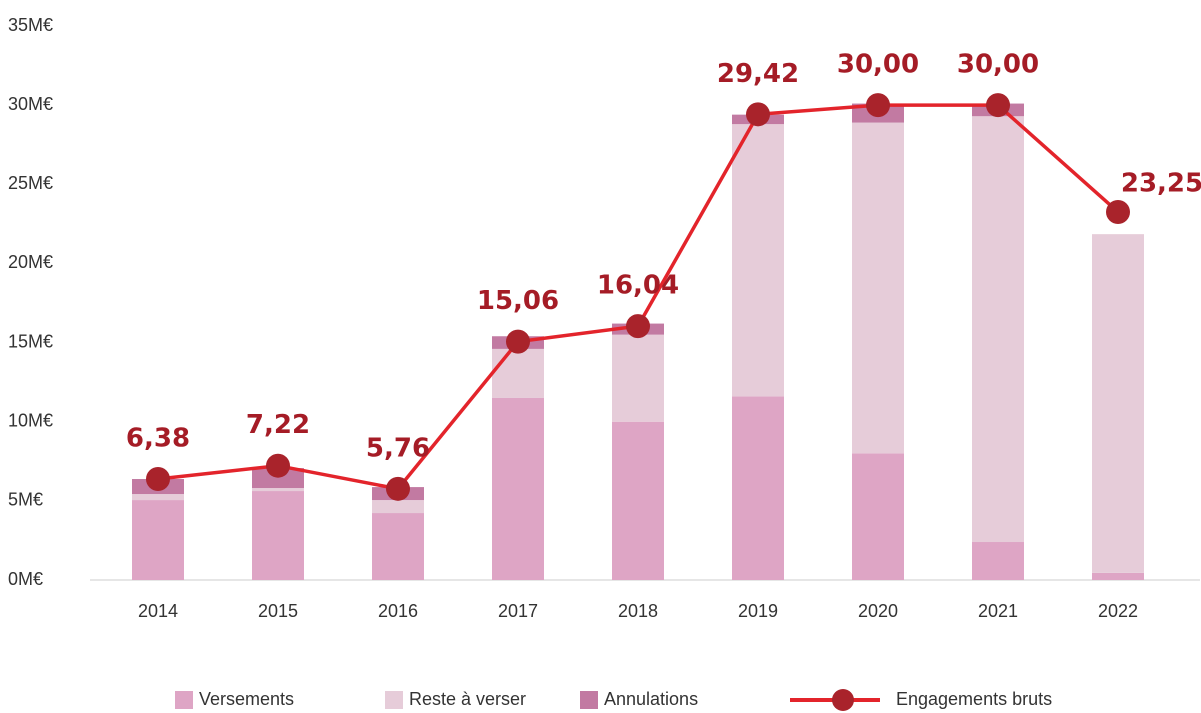 This screenshot has height=713, width=1201. I want to click on legend-label: Annulations, so click(651, 699).